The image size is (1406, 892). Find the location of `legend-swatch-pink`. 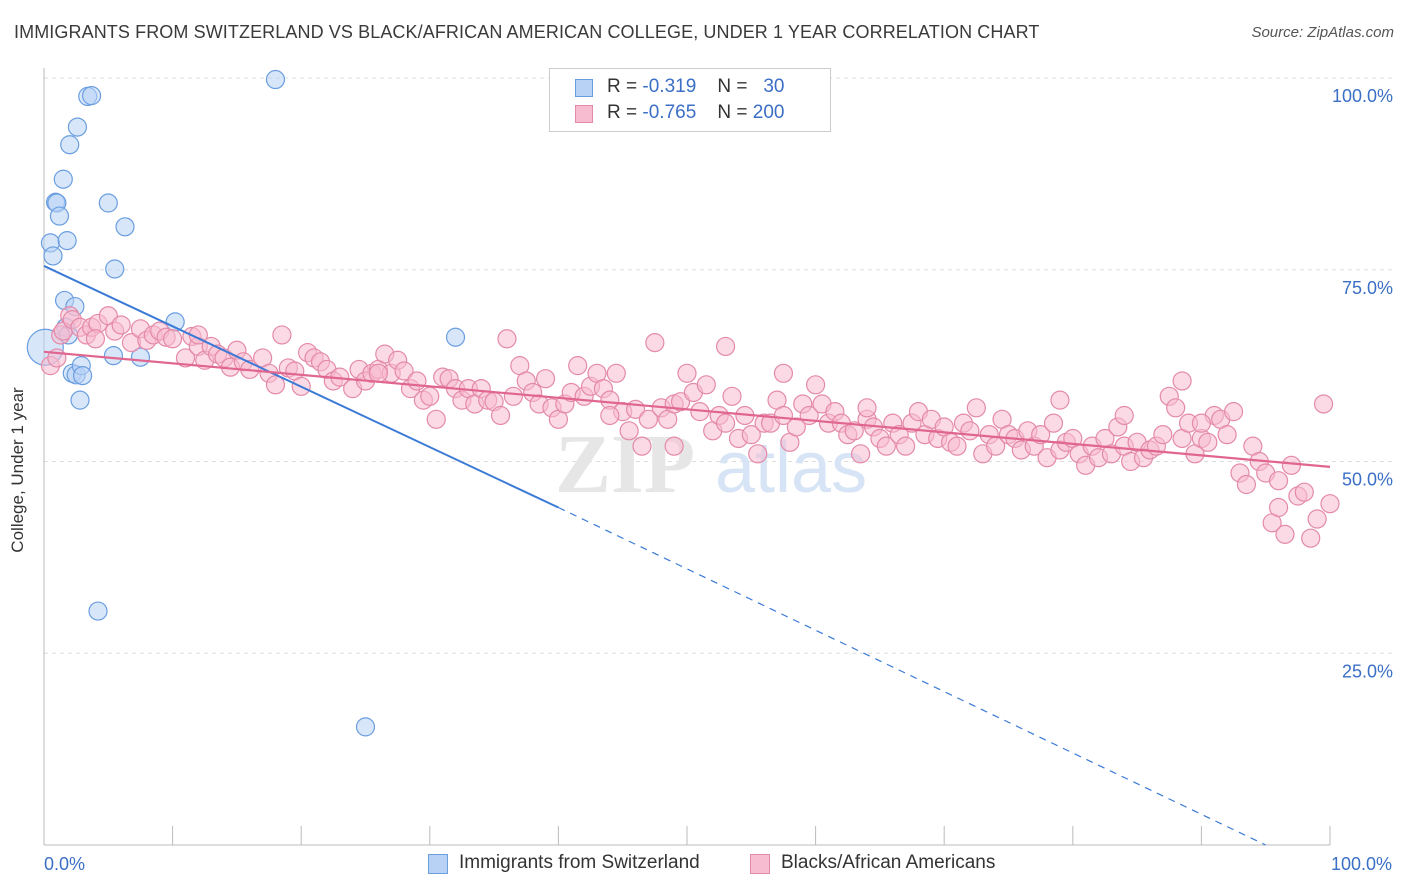

legend-swatch-pink is located at coordinates (584, 114).